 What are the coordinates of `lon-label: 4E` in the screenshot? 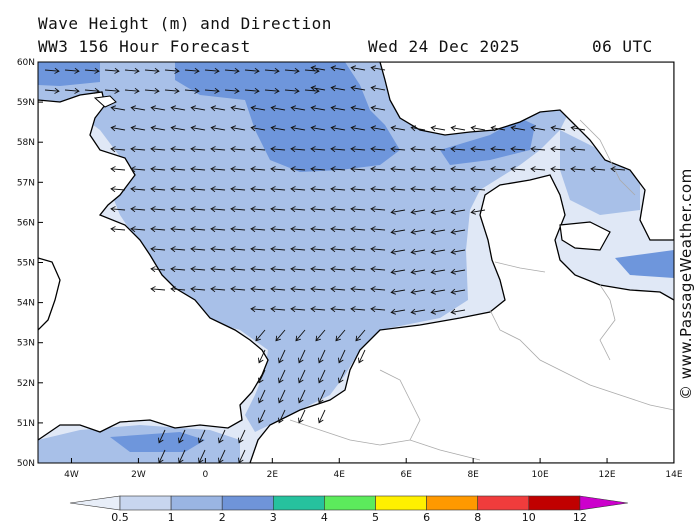 It's located at (340, 475).